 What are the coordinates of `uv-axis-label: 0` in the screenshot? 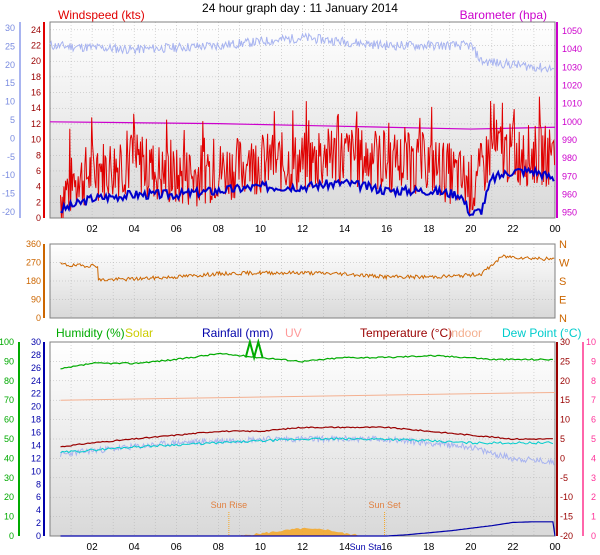 It's located at (593, 536).